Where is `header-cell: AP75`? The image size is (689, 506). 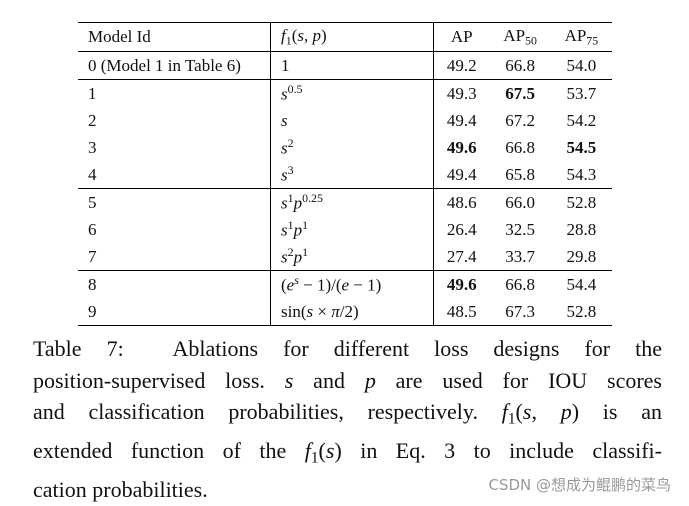 header-cell: AP75 is located at coordinates (581, 37).